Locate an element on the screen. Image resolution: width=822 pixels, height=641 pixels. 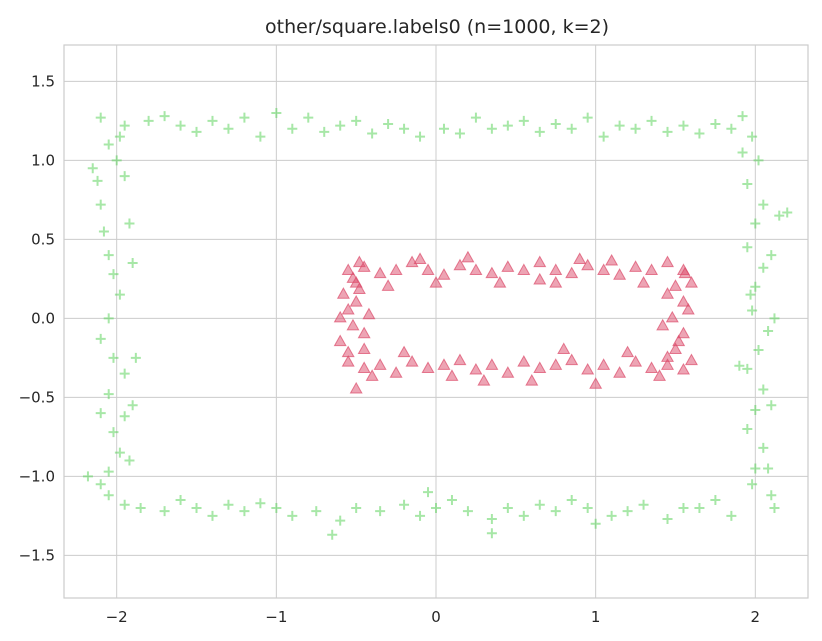
x-tick-label: −1 is located at coordinates (276, 617).